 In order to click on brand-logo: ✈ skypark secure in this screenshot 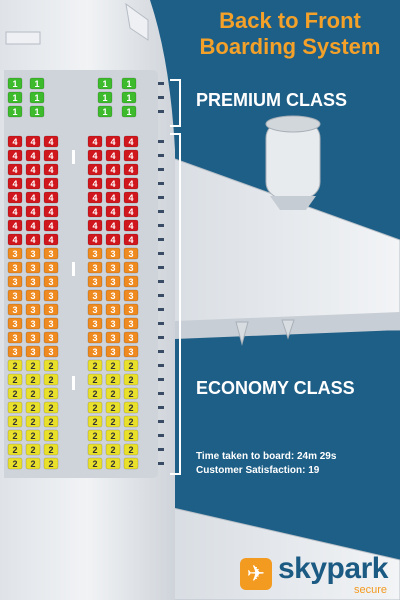, I will do `click(320, 574)`.